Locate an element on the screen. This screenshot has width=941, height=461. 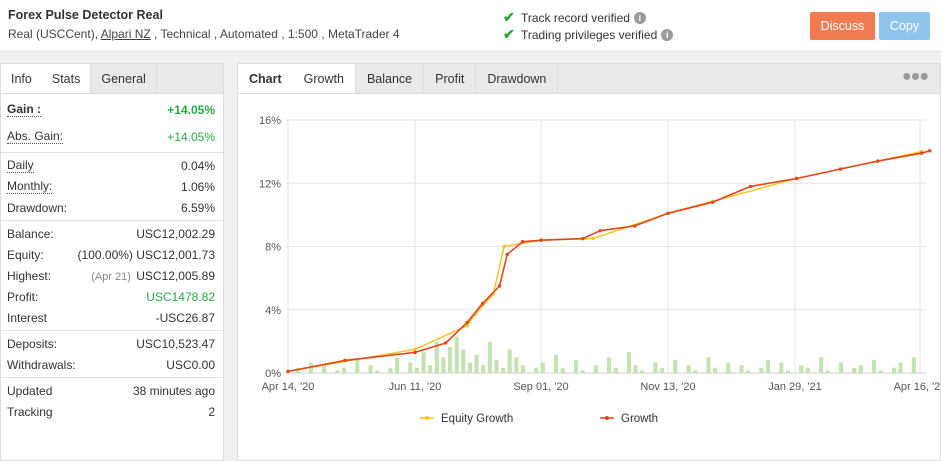
daily-label: Daily is located at coordinates (20, 165).